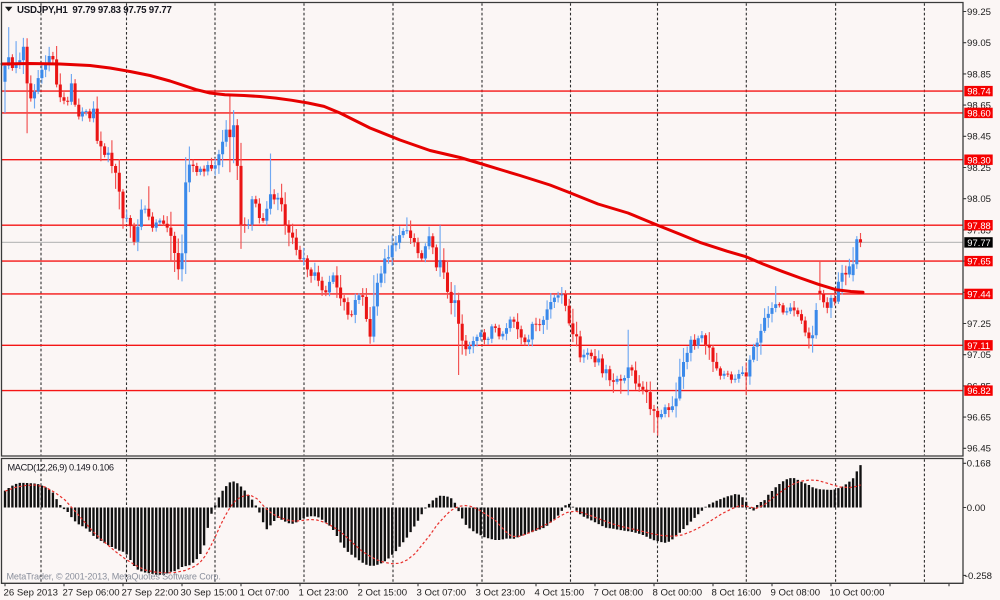  I want to click on svg-text: 27 Sep 22:00, so click(150, 593).